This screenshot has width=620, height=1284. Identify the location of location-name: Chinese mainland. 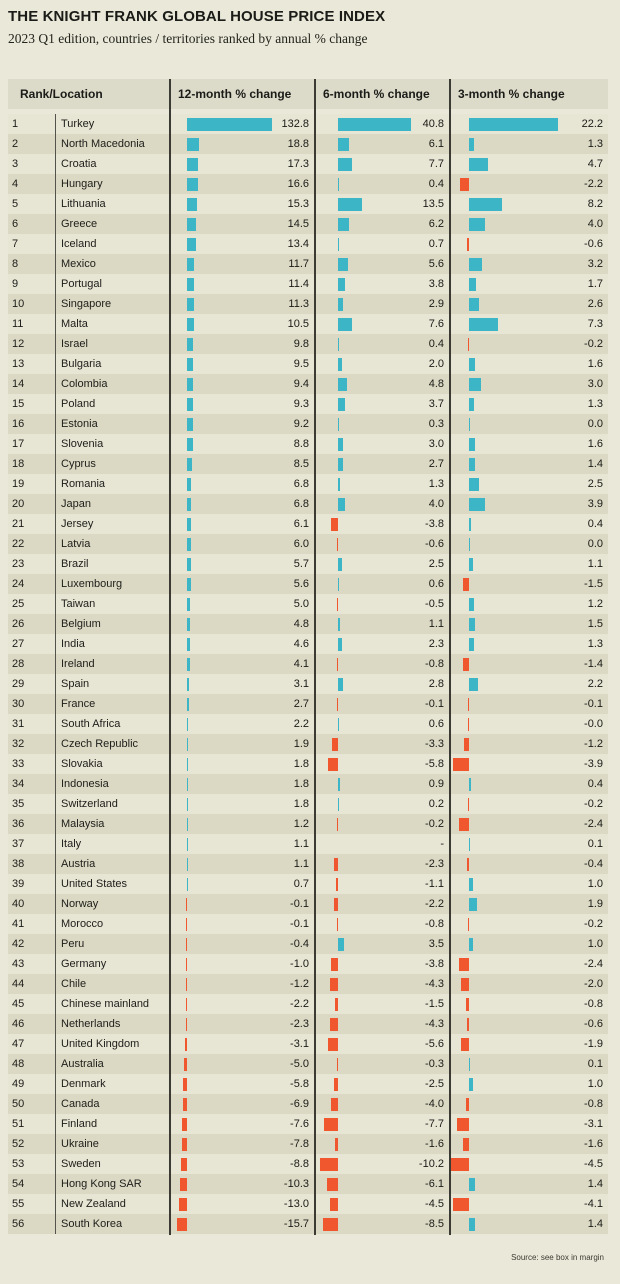
(105, 1004).